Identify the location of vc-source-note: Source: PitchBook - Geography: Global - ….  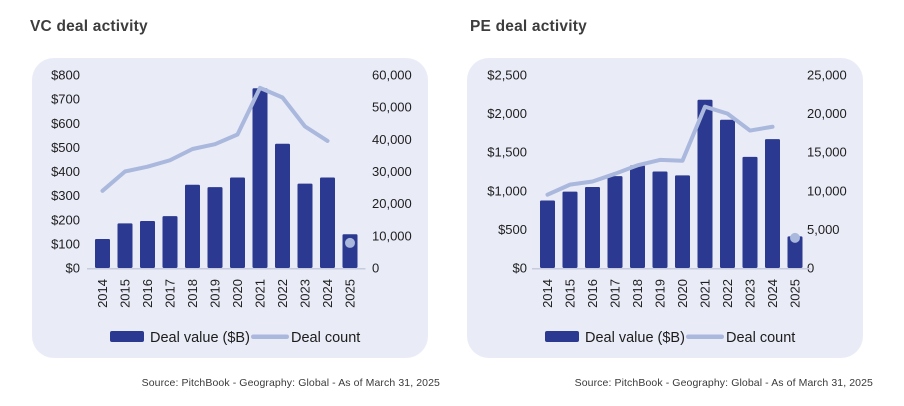
(290, 383).